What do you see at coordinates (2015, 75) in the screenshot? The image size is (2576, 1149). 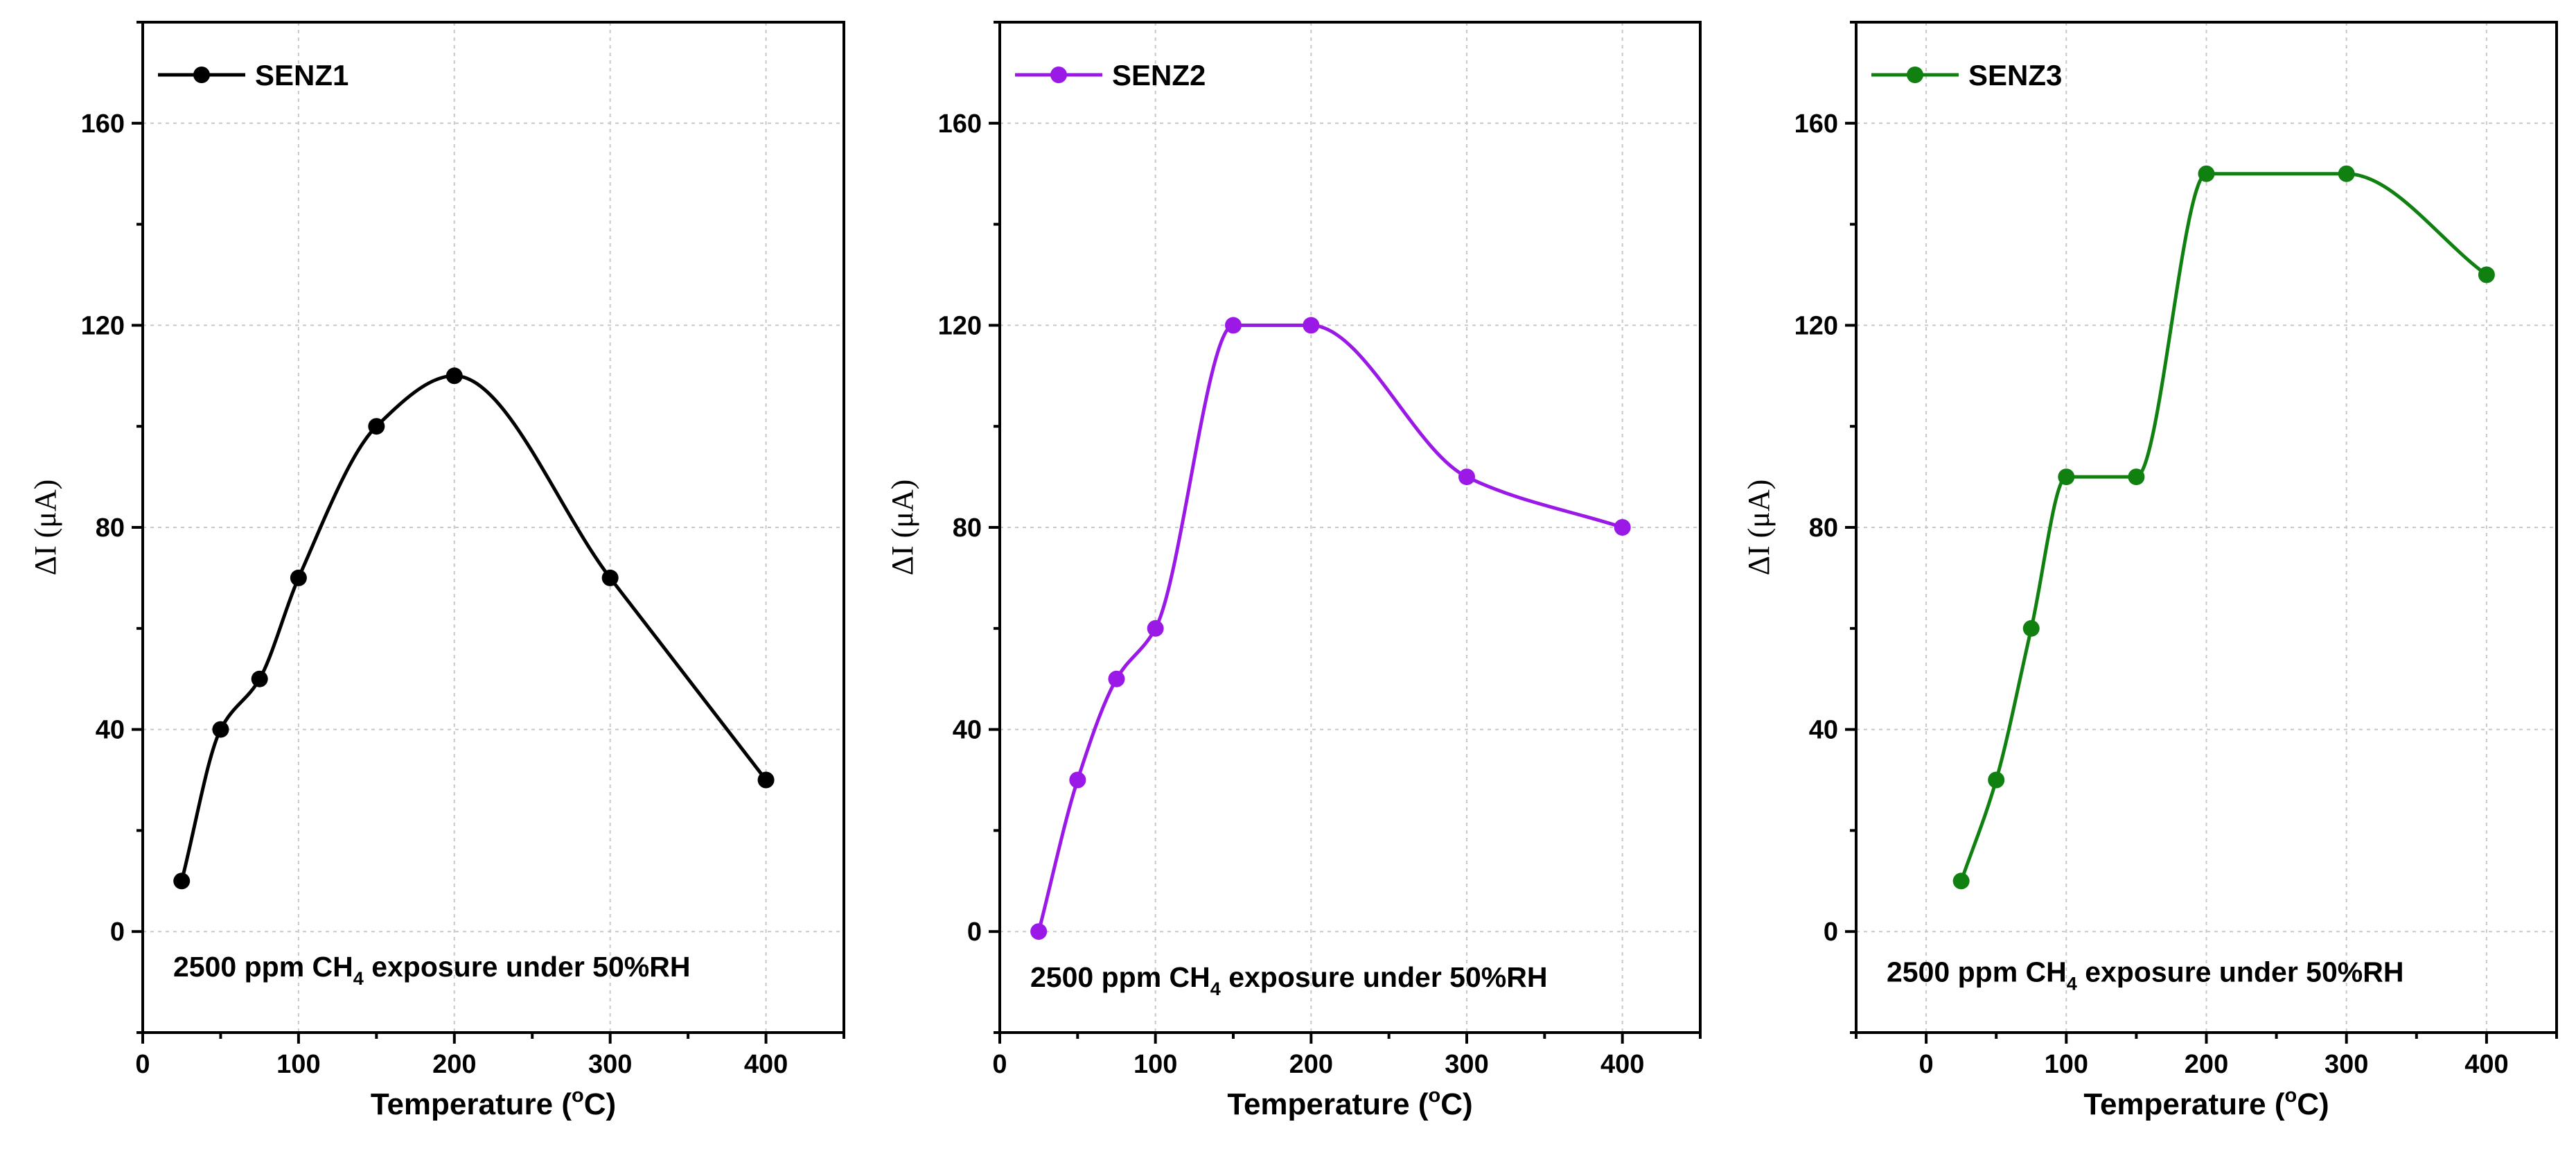 I see `legend-label: SENZ3` at bounding box center [2015, 75].